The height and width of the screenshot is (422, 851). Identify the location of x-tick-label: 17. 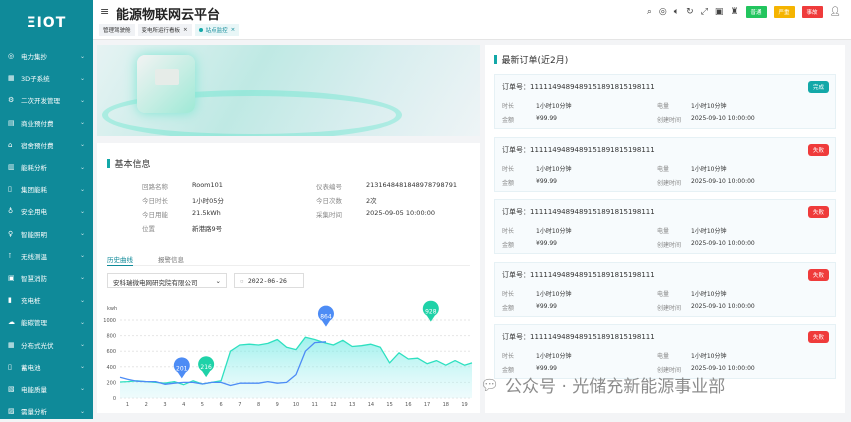
(427, 405).